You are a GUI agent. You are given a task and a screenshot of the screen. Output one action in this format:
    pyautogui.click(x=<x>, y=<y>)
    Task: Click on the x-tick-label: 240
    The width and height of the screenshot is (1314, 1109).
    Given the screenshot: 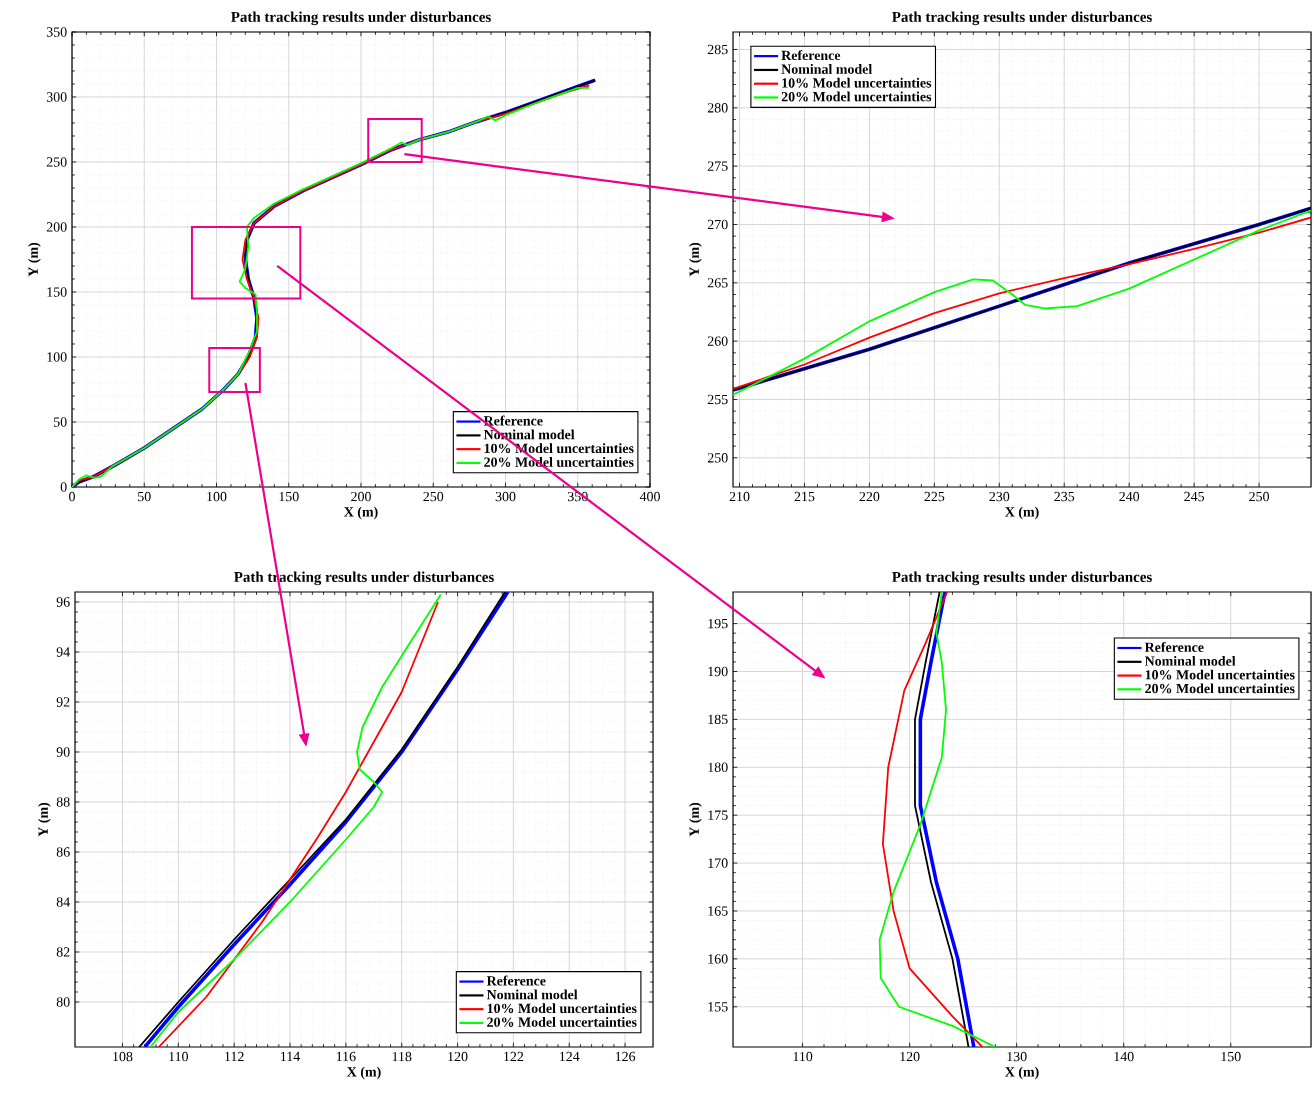 What is the action you would take?
    pyautogui.click(x=1129, y=496)
    